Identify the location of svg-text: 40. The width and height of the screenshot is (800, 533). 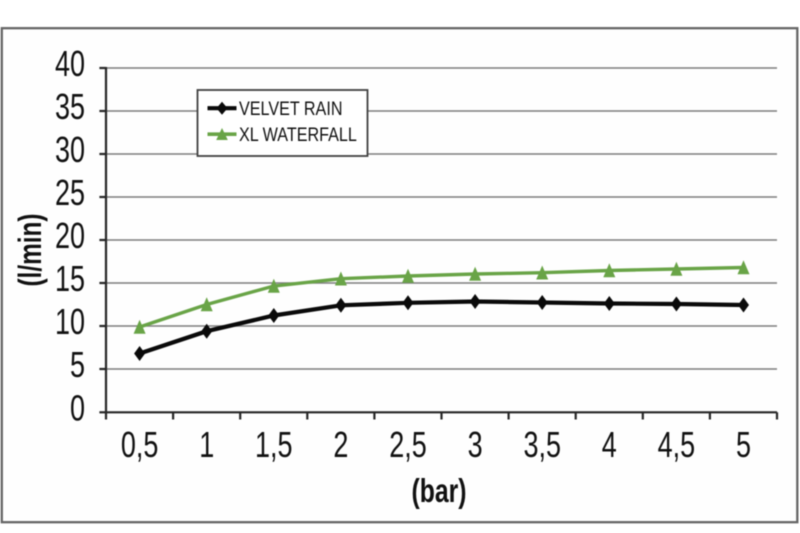
(70, 63).